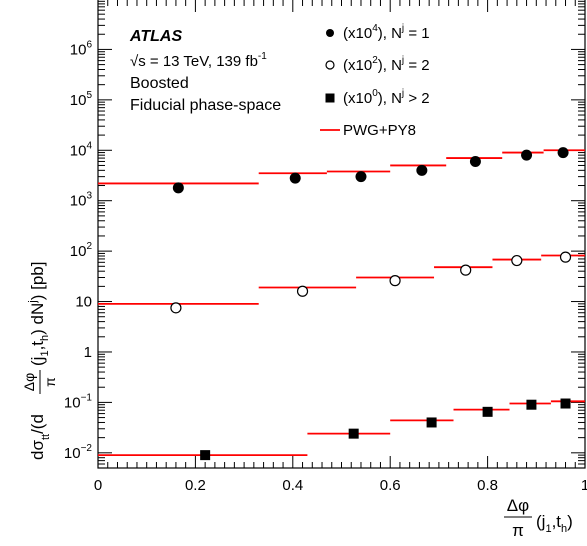 This screenshot has width=587, height=546. I want to click on fiducial-label: Fiducial phase-space, so click(205, 105).